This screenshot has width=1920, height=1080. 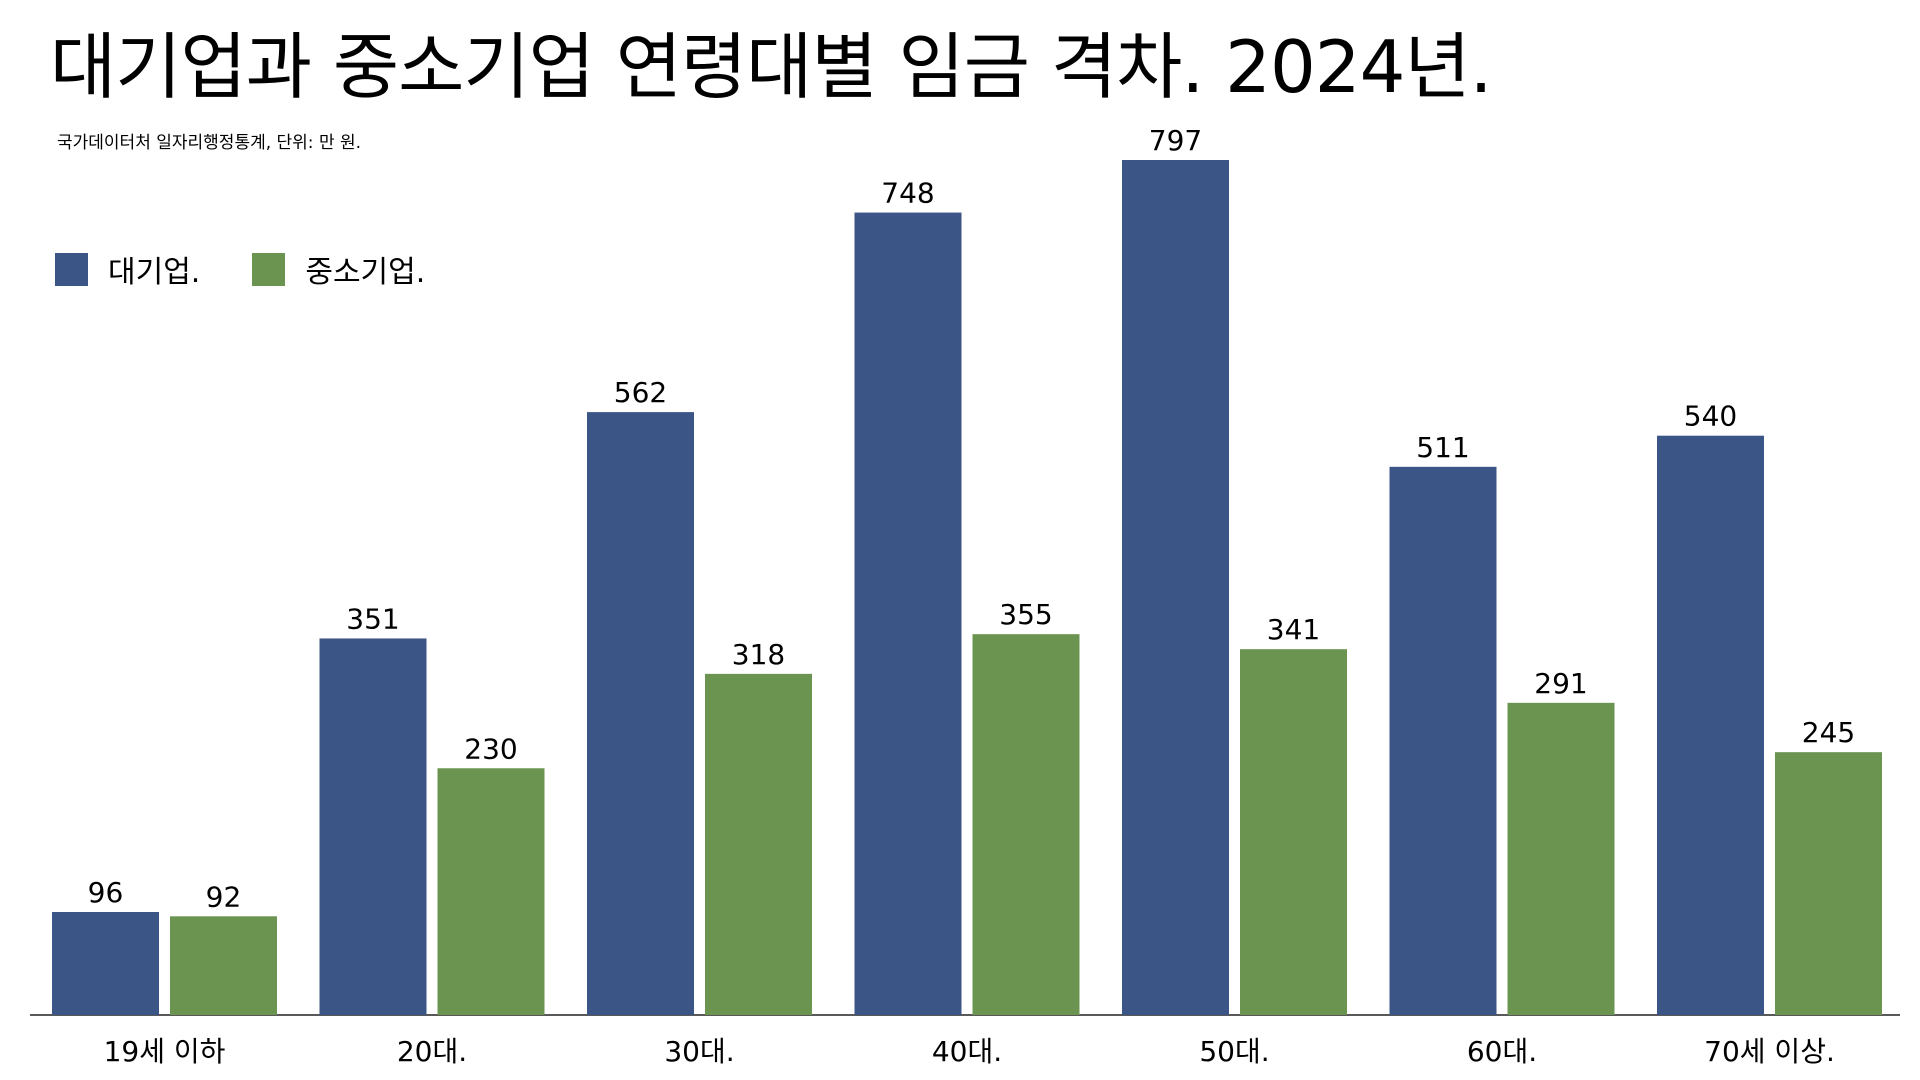 What do you see at coordinates (771, 67) in the screenshot?
I see `chart-title: 대기업과 중소기업 연령대별 임금 격차. 2024년.` at bounding box center [771, 67].